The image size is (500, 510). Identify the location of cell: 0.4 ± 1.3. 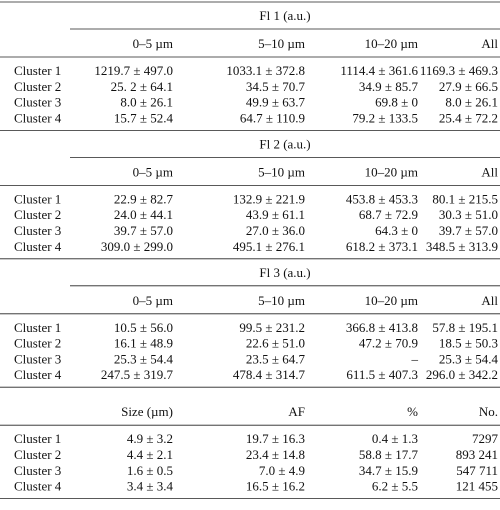
(395, 438).